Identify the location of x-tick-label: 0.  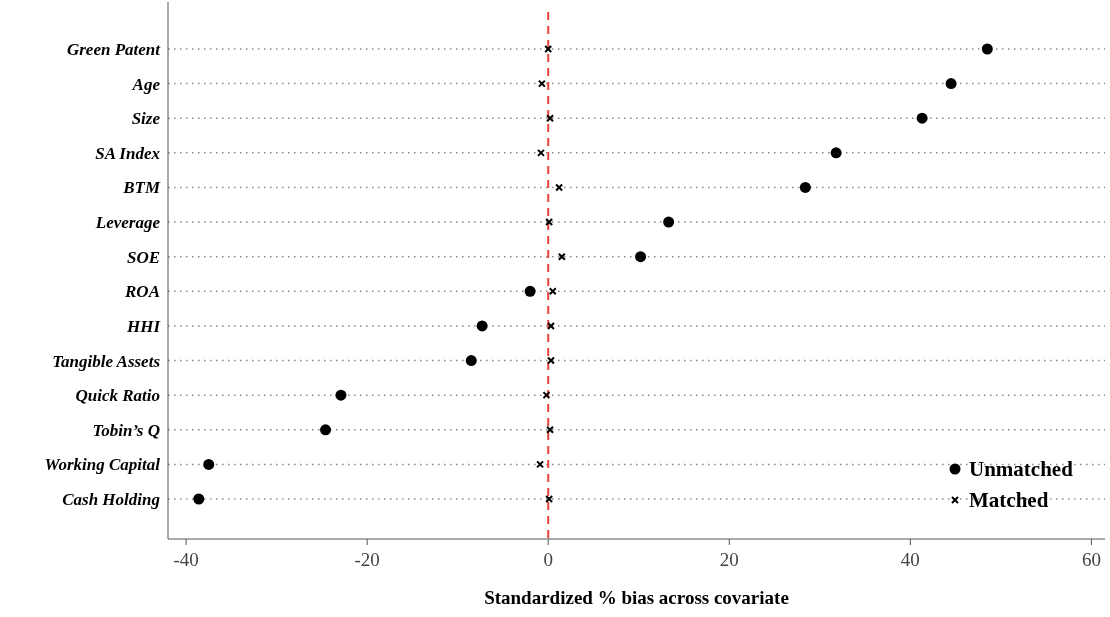
(548, 559).